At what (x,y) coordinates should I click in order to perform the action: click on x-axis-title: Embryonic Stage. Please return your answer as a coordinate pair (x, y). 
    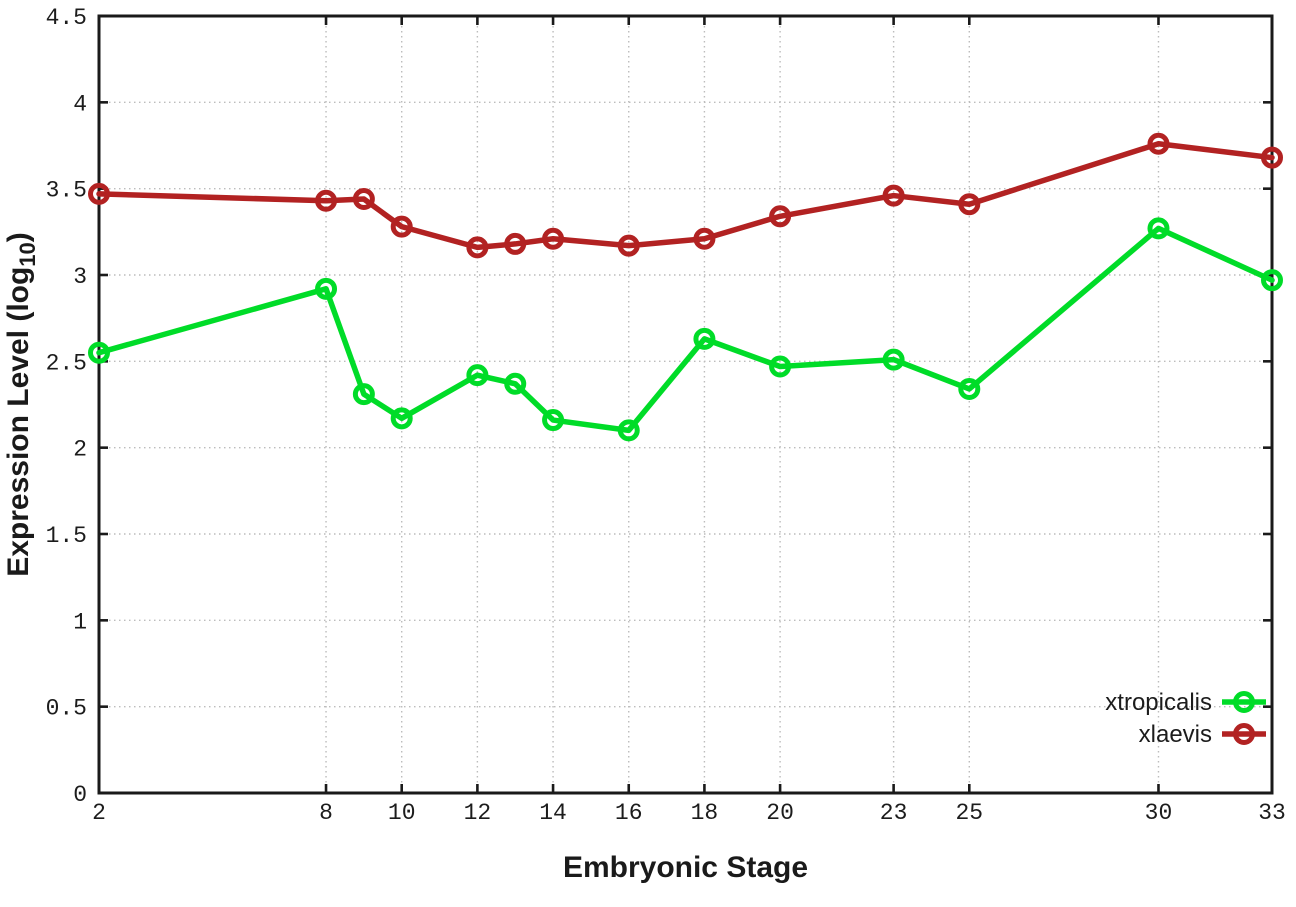
    Looking at the image, I should click on (685, 867).